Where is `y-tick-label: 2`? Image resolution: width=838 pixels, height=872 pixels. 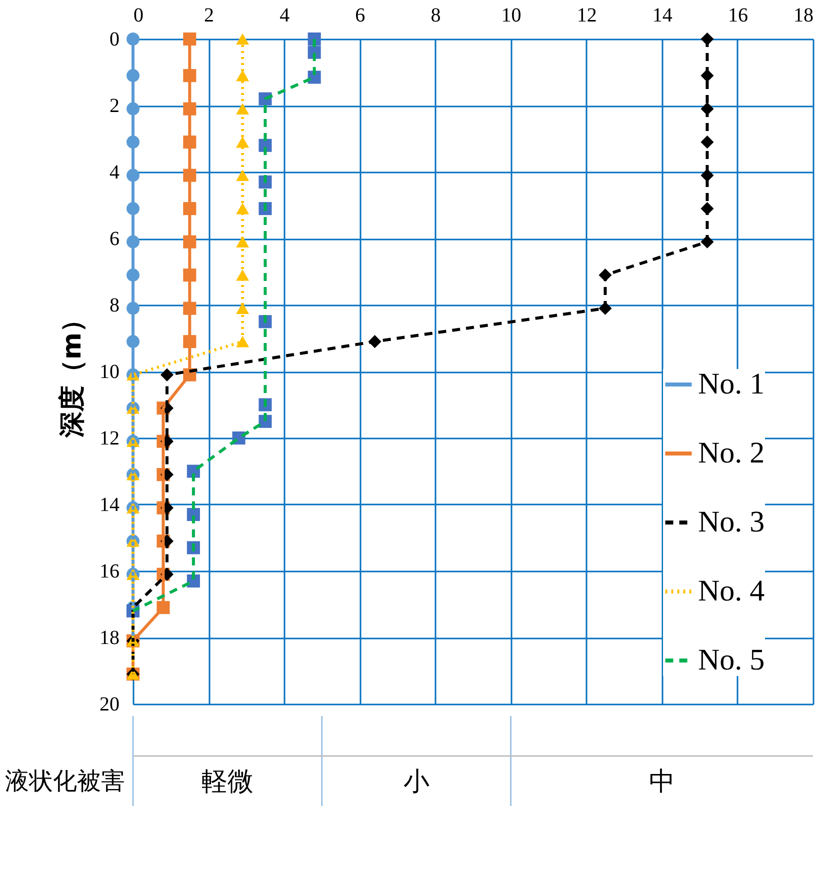
y-tick-label: 2 is located at coordinates (115, 106).